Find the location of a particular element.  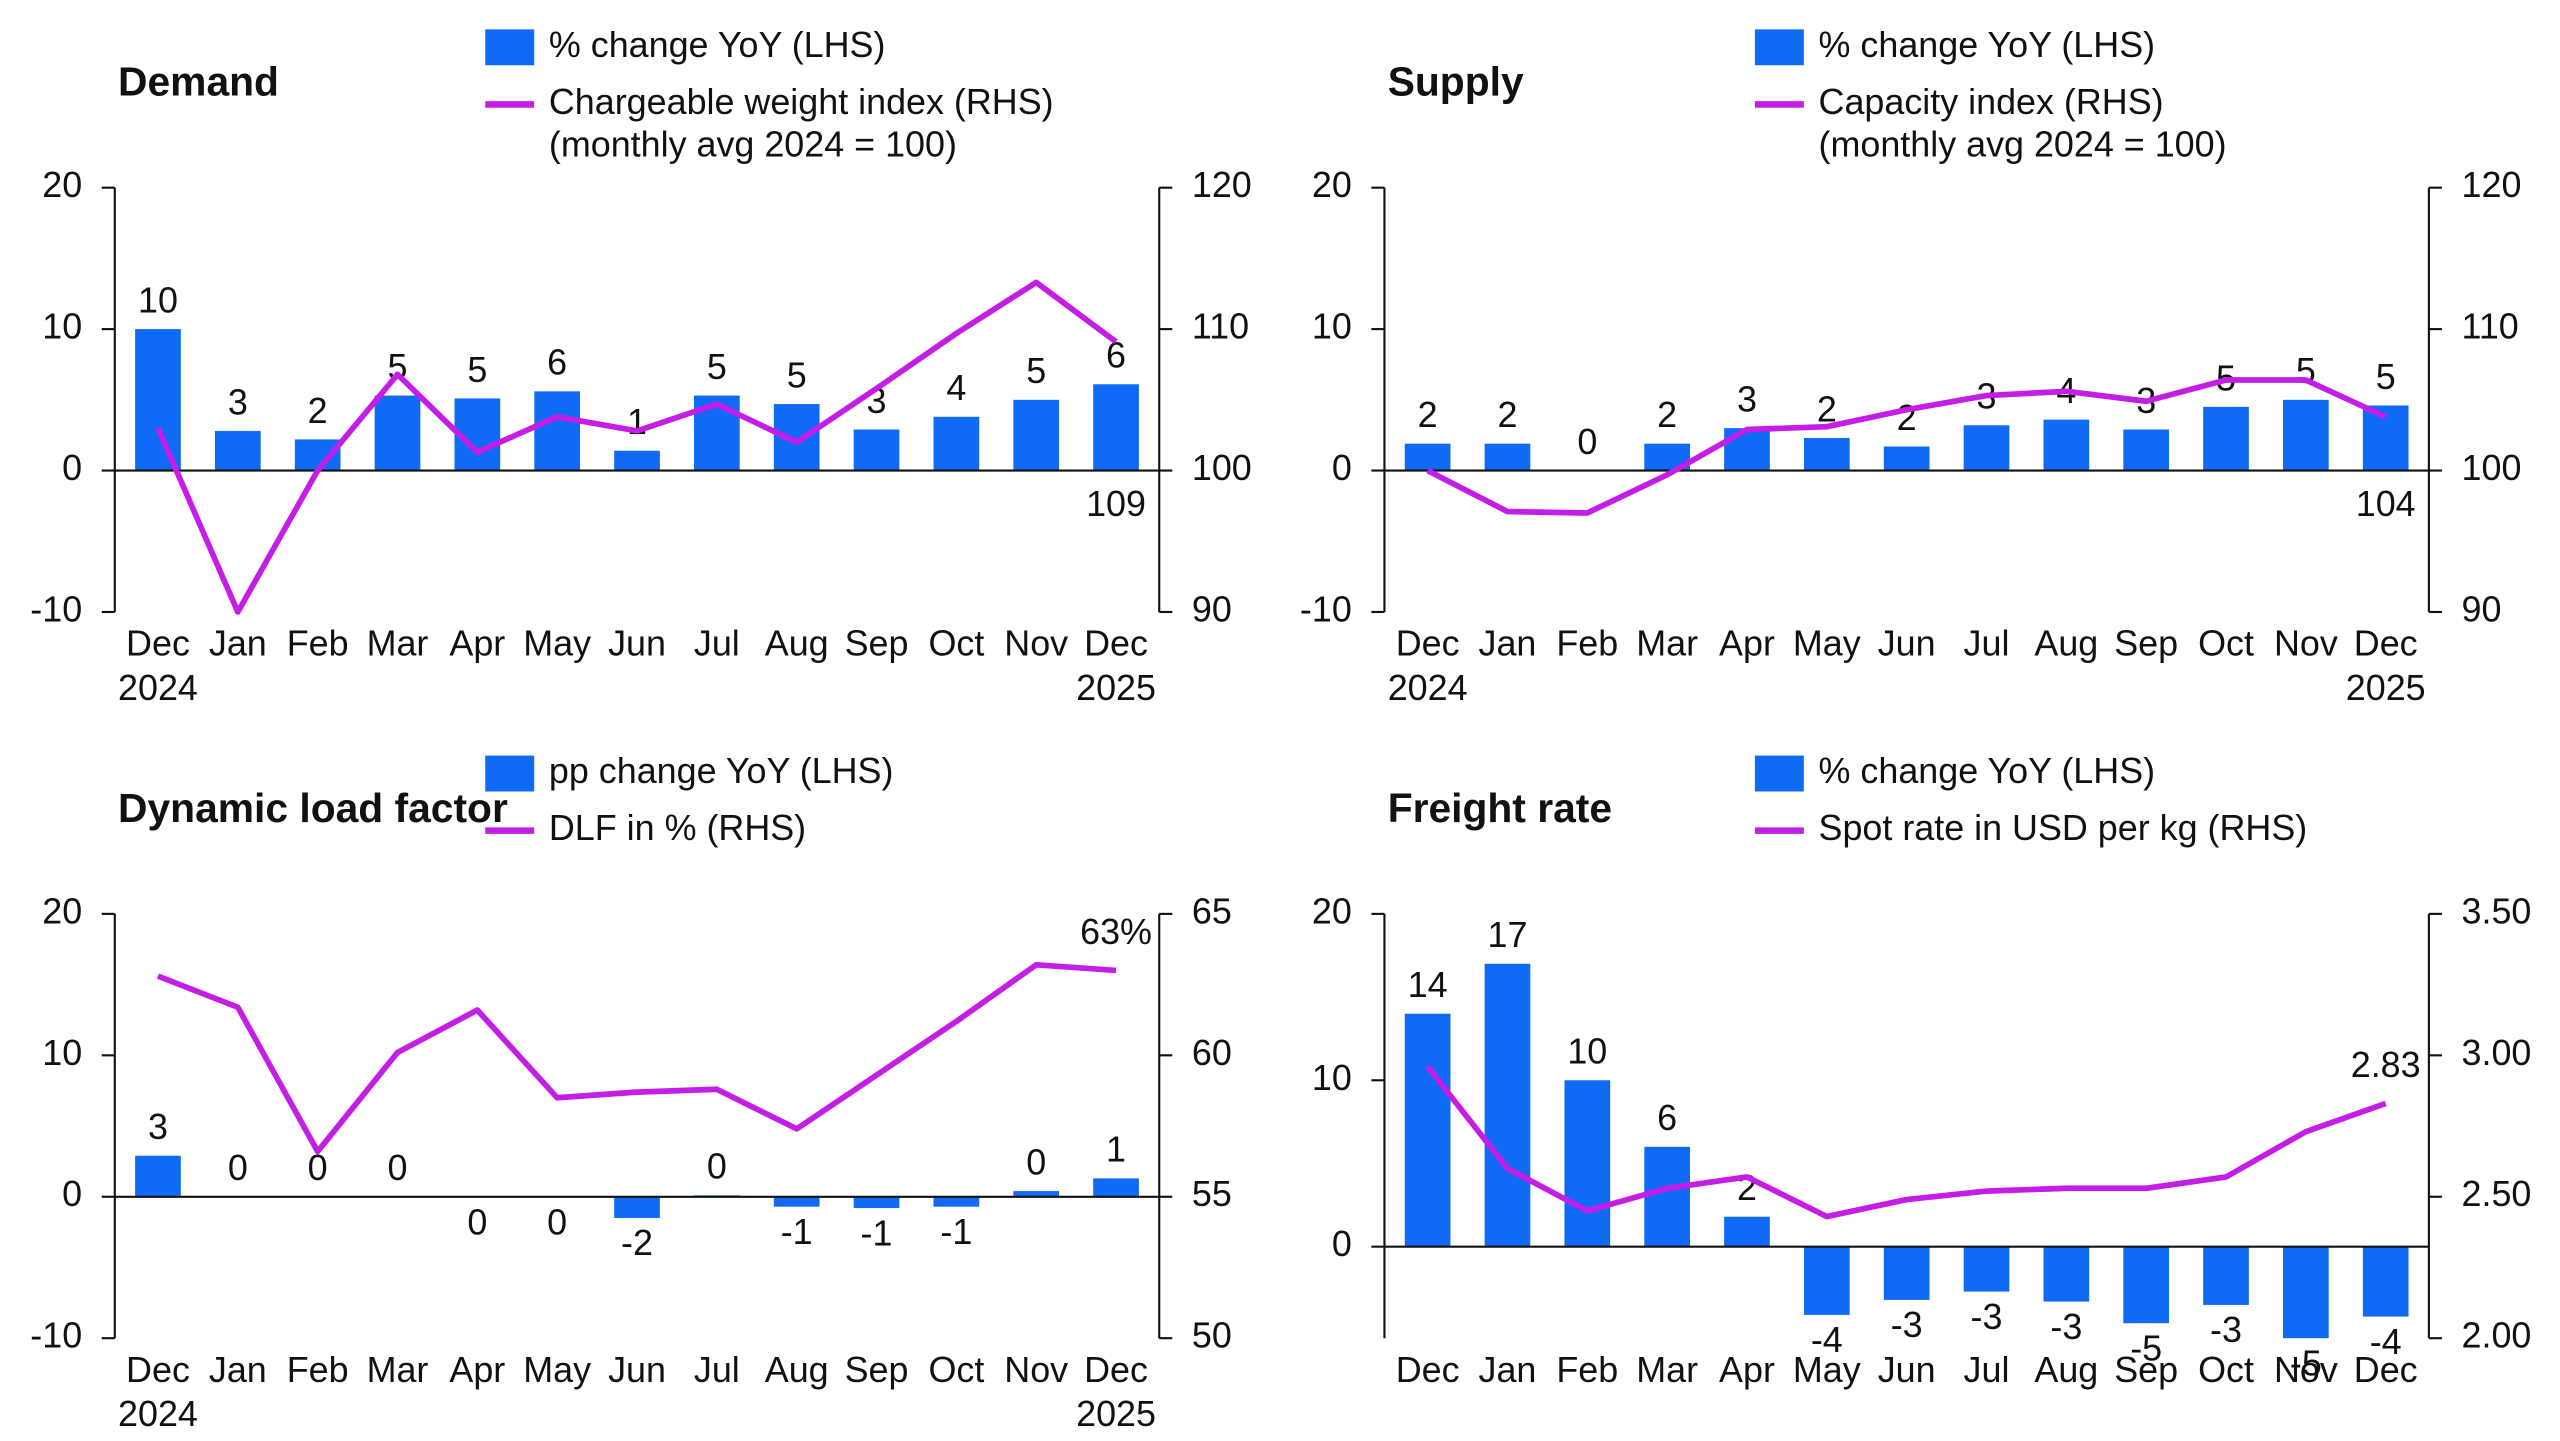

x-tick-label: Jan is located at coordinates (1508, 1370).